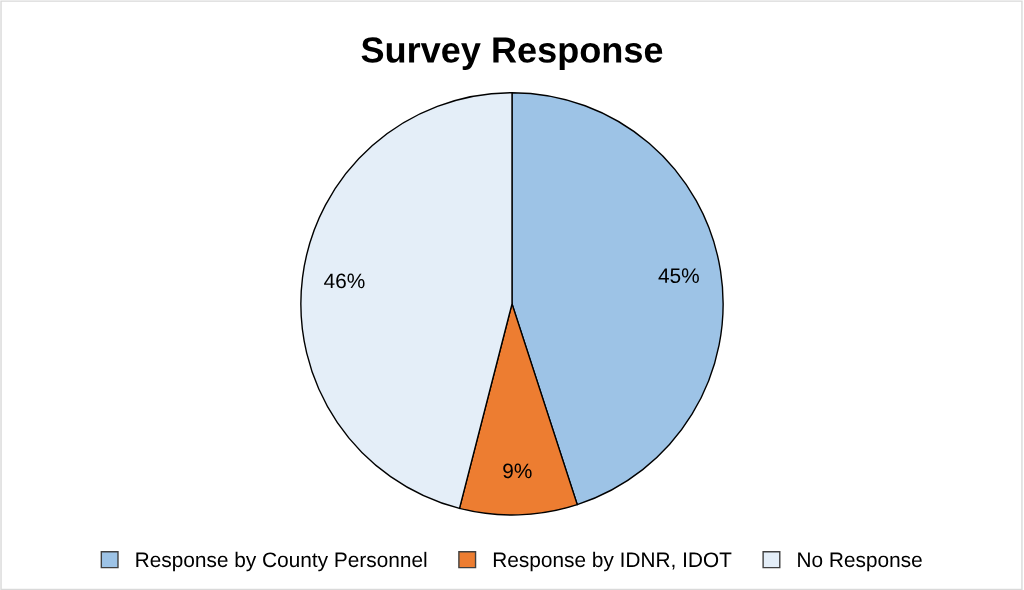 The image size is (1024, 590). I want to click on legend-label: No Response, so click(860, 562).